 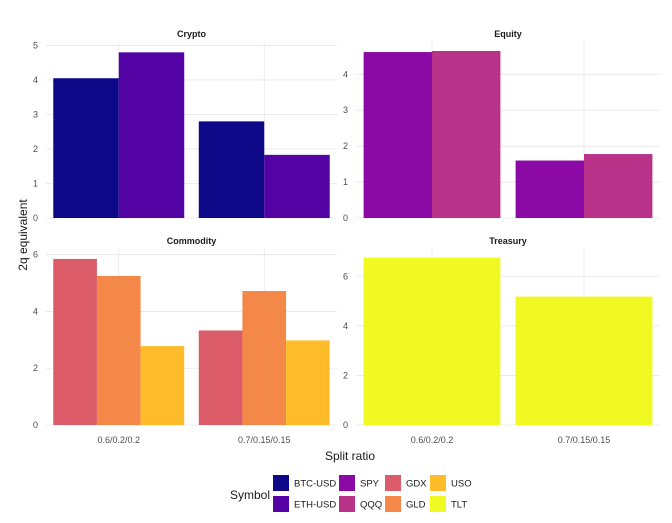 What do you see at coordinates (461, 484) in the screenshot?
I see `legend-label: USO` at bounding box center [461, 484].